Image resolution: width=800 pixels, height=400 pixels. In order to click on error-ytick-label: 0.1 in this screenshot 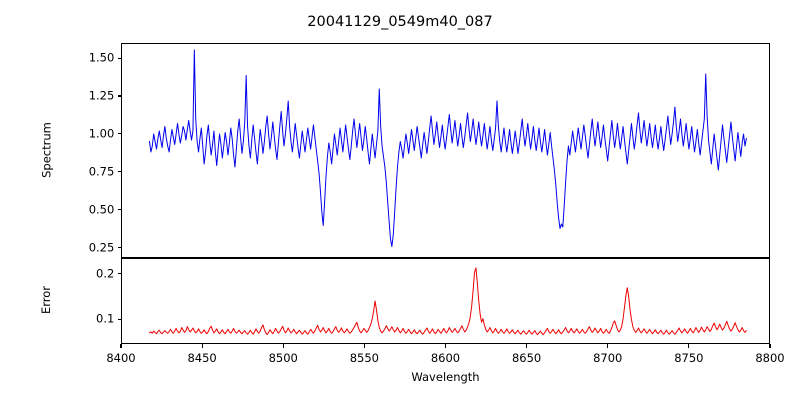, I will do `click(105, 318)`.